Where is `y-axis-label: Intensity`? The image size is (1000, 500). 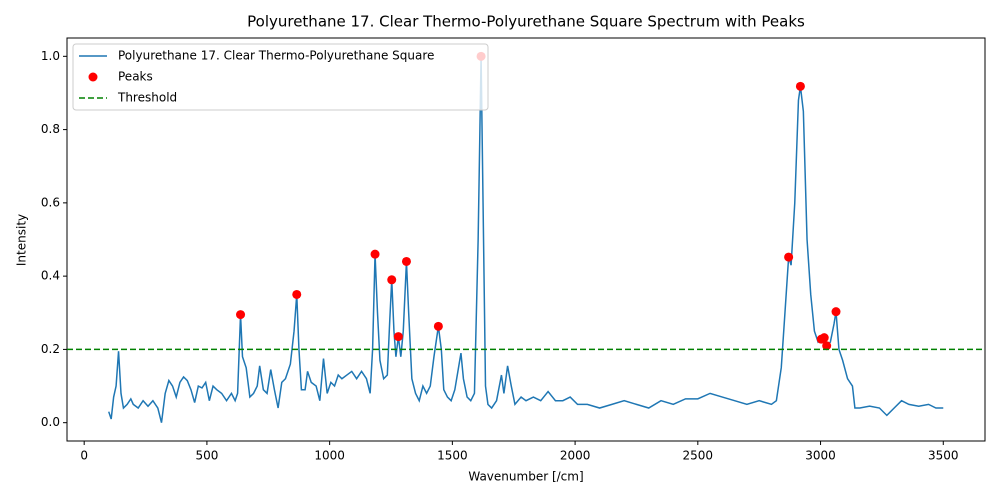
y-axis-label: Intensity is located at coordinates (22, 240).